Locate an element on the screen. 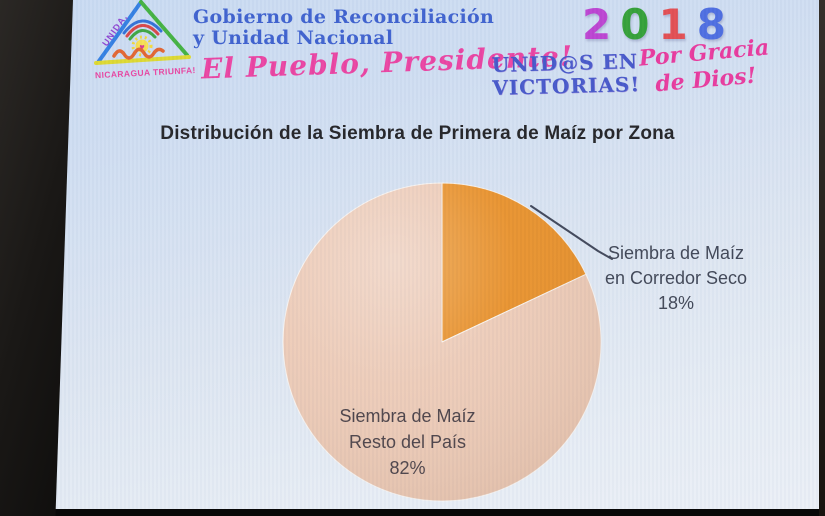 The height and width of the screenshot is (516, 825). heart-icon: ♥ is located at coordinates (141, 47).